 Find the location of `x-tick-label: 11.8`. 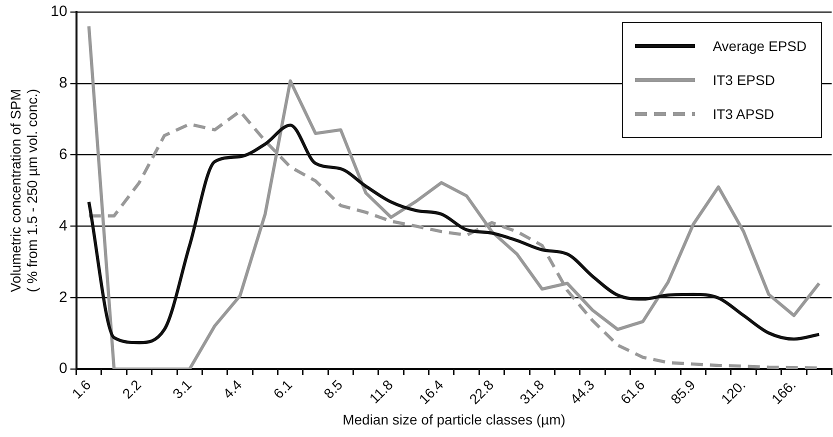

x-tick-label: 11.8 is located at coordinates (381, 391).